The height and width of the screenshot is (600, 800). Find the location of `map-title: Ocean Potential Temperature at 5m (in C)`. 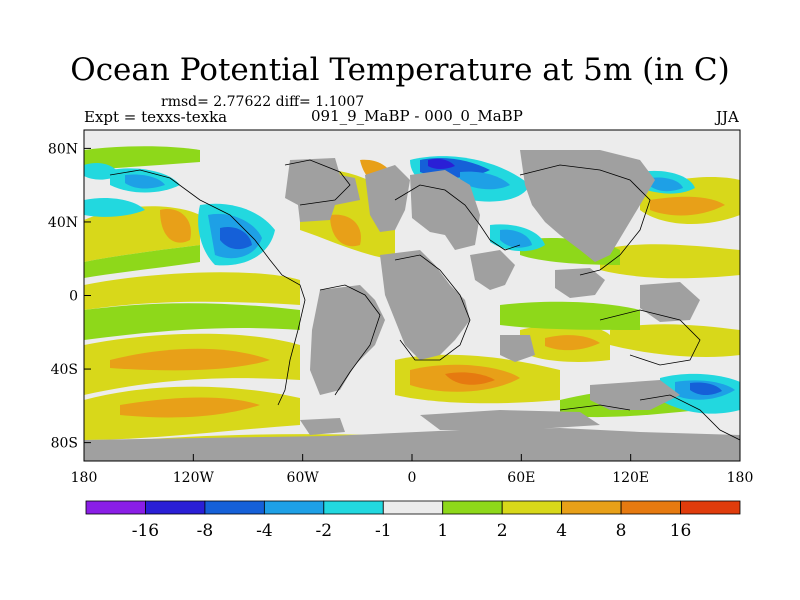

map-title: Ocean Potential Temperature at 5m (in C) is located at coordinates (400, 70).